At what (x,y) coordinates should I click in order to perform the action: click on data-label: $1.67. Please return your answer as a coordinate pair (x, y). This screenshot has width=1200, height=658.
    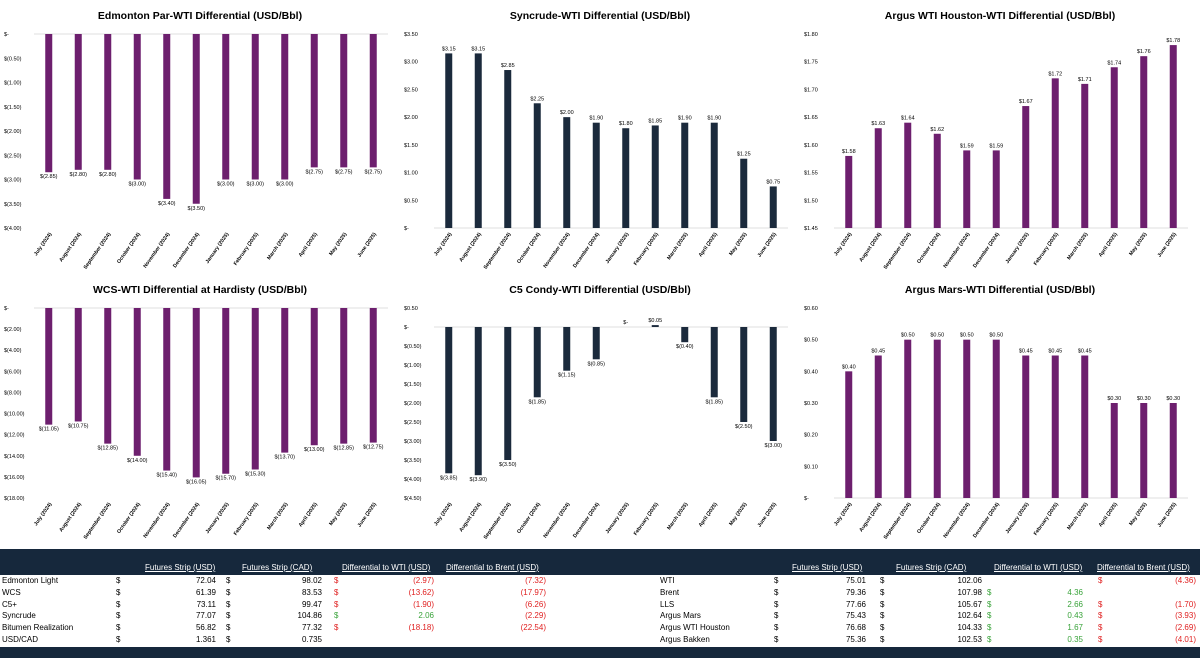
    Looking at the image, I should click on (1026, 102).